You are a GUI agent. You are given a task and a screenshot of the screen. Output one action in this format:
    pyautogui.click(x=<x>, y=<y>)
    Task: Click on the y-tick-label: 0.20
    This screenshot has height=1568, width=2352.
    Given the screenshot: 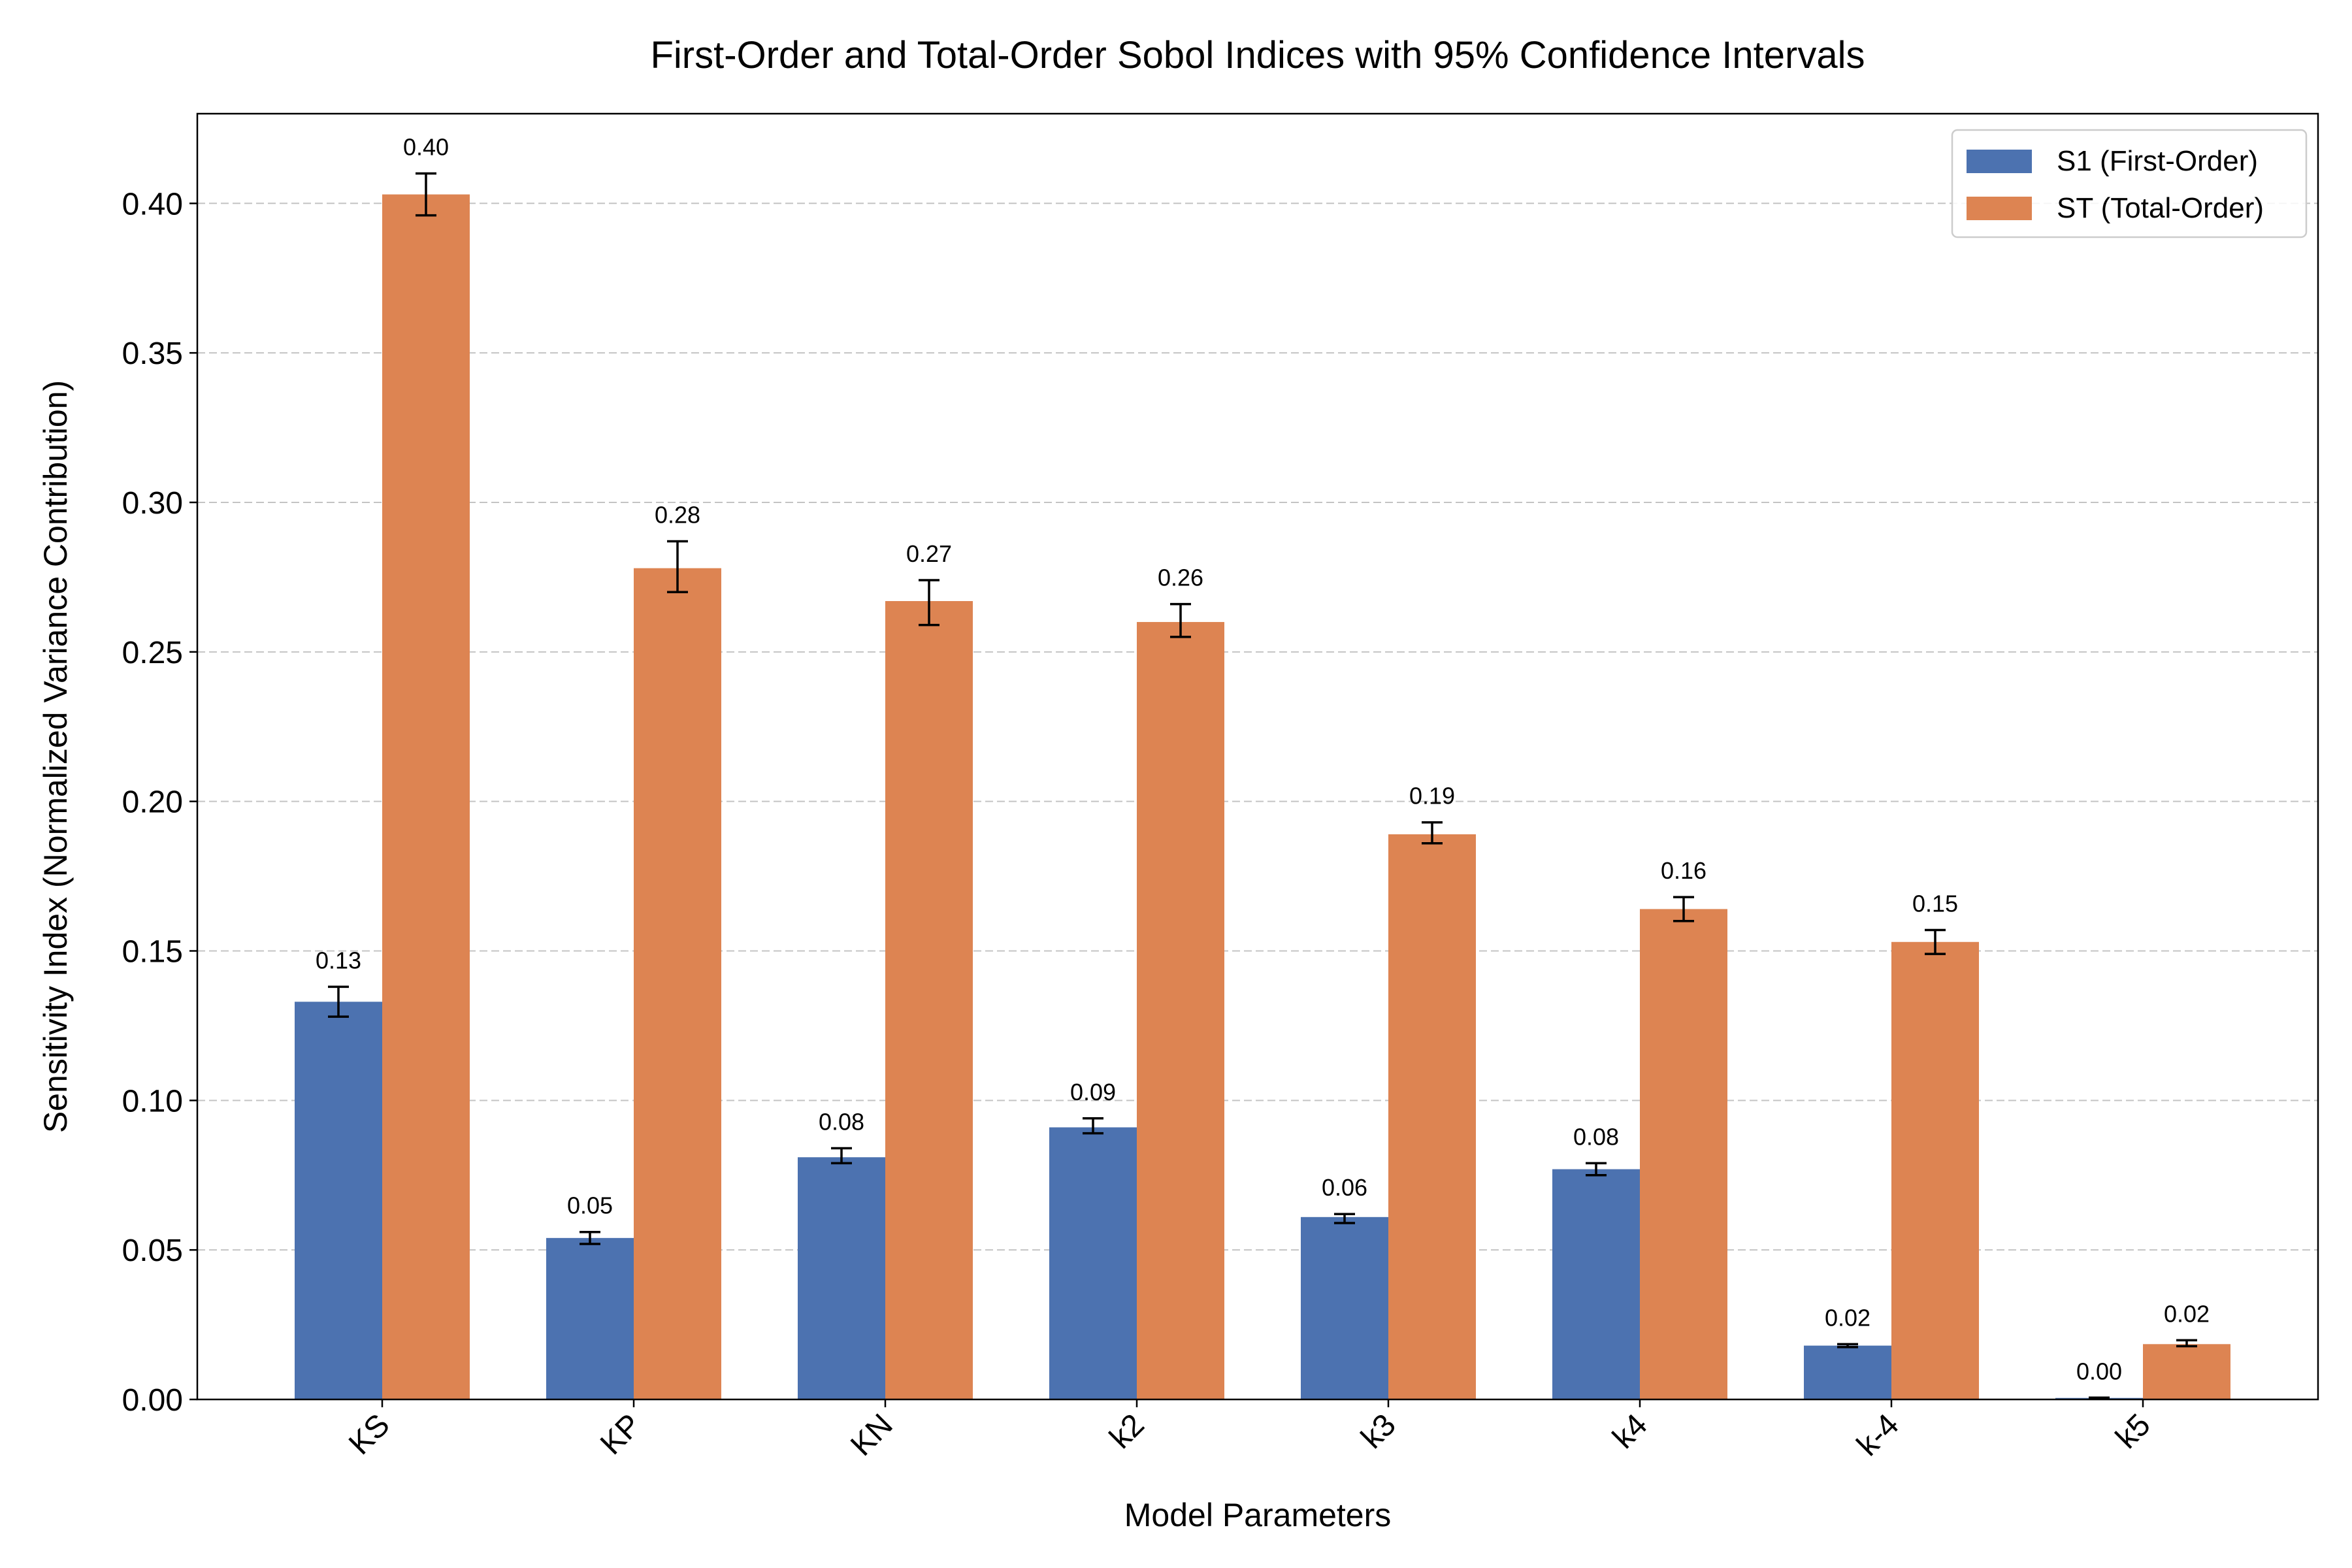 What is the action you would take?
    pyautogui.click(x=152, y=802)
    